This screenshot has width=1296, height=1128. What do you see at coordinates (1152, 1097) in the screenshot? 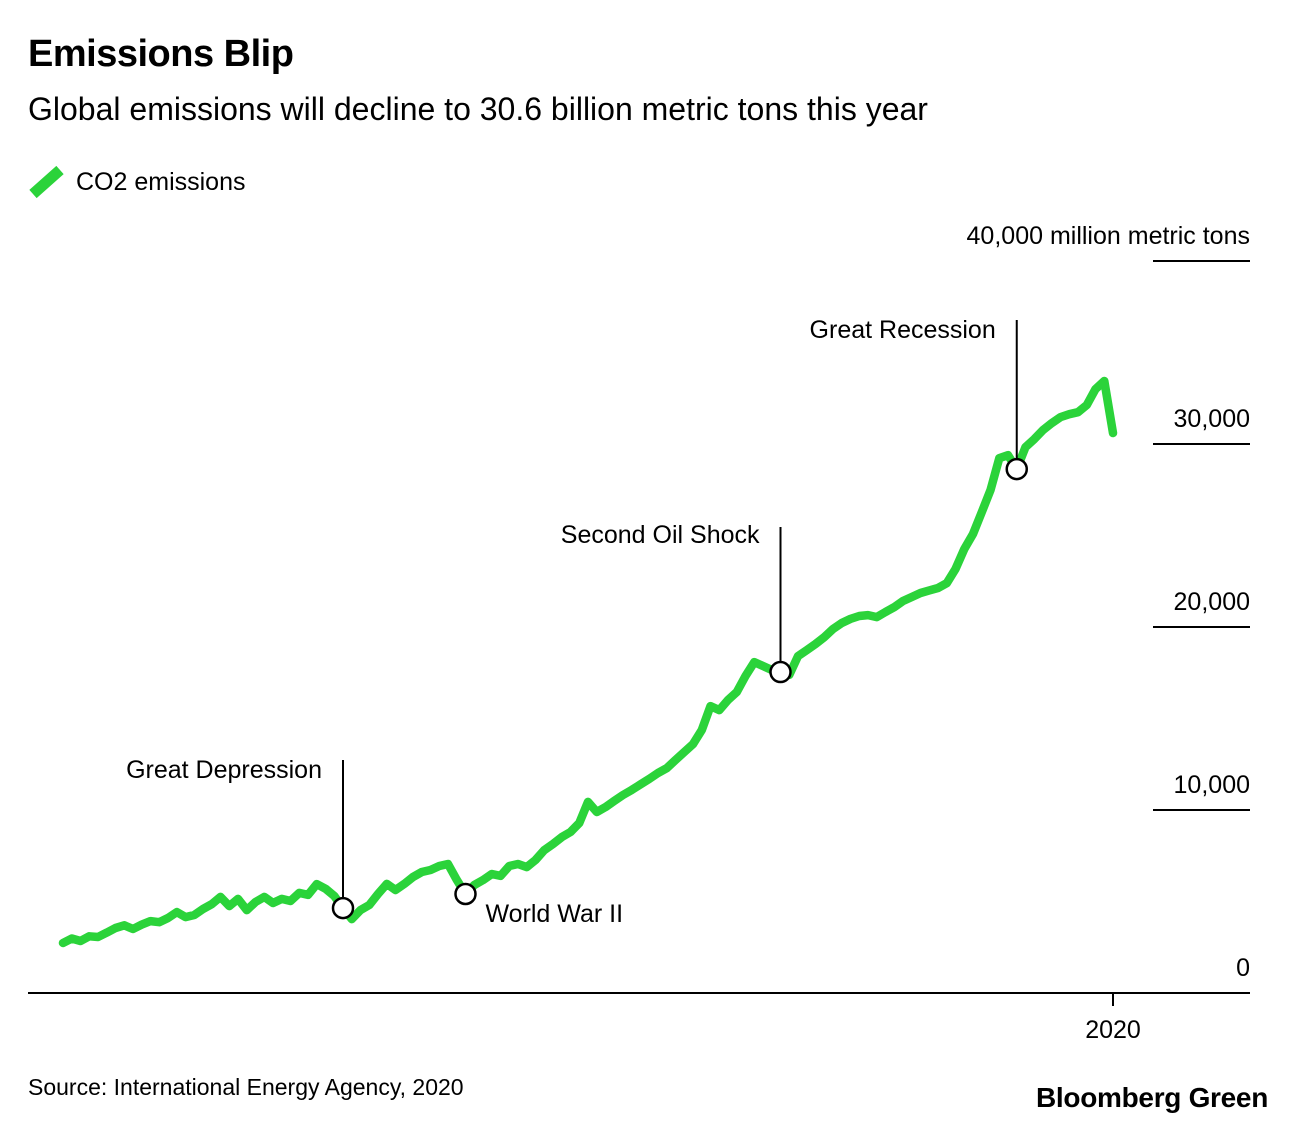
I see `bloomberg-green-logo: Bloomberg Green` at bounding box center [1152, 1097].